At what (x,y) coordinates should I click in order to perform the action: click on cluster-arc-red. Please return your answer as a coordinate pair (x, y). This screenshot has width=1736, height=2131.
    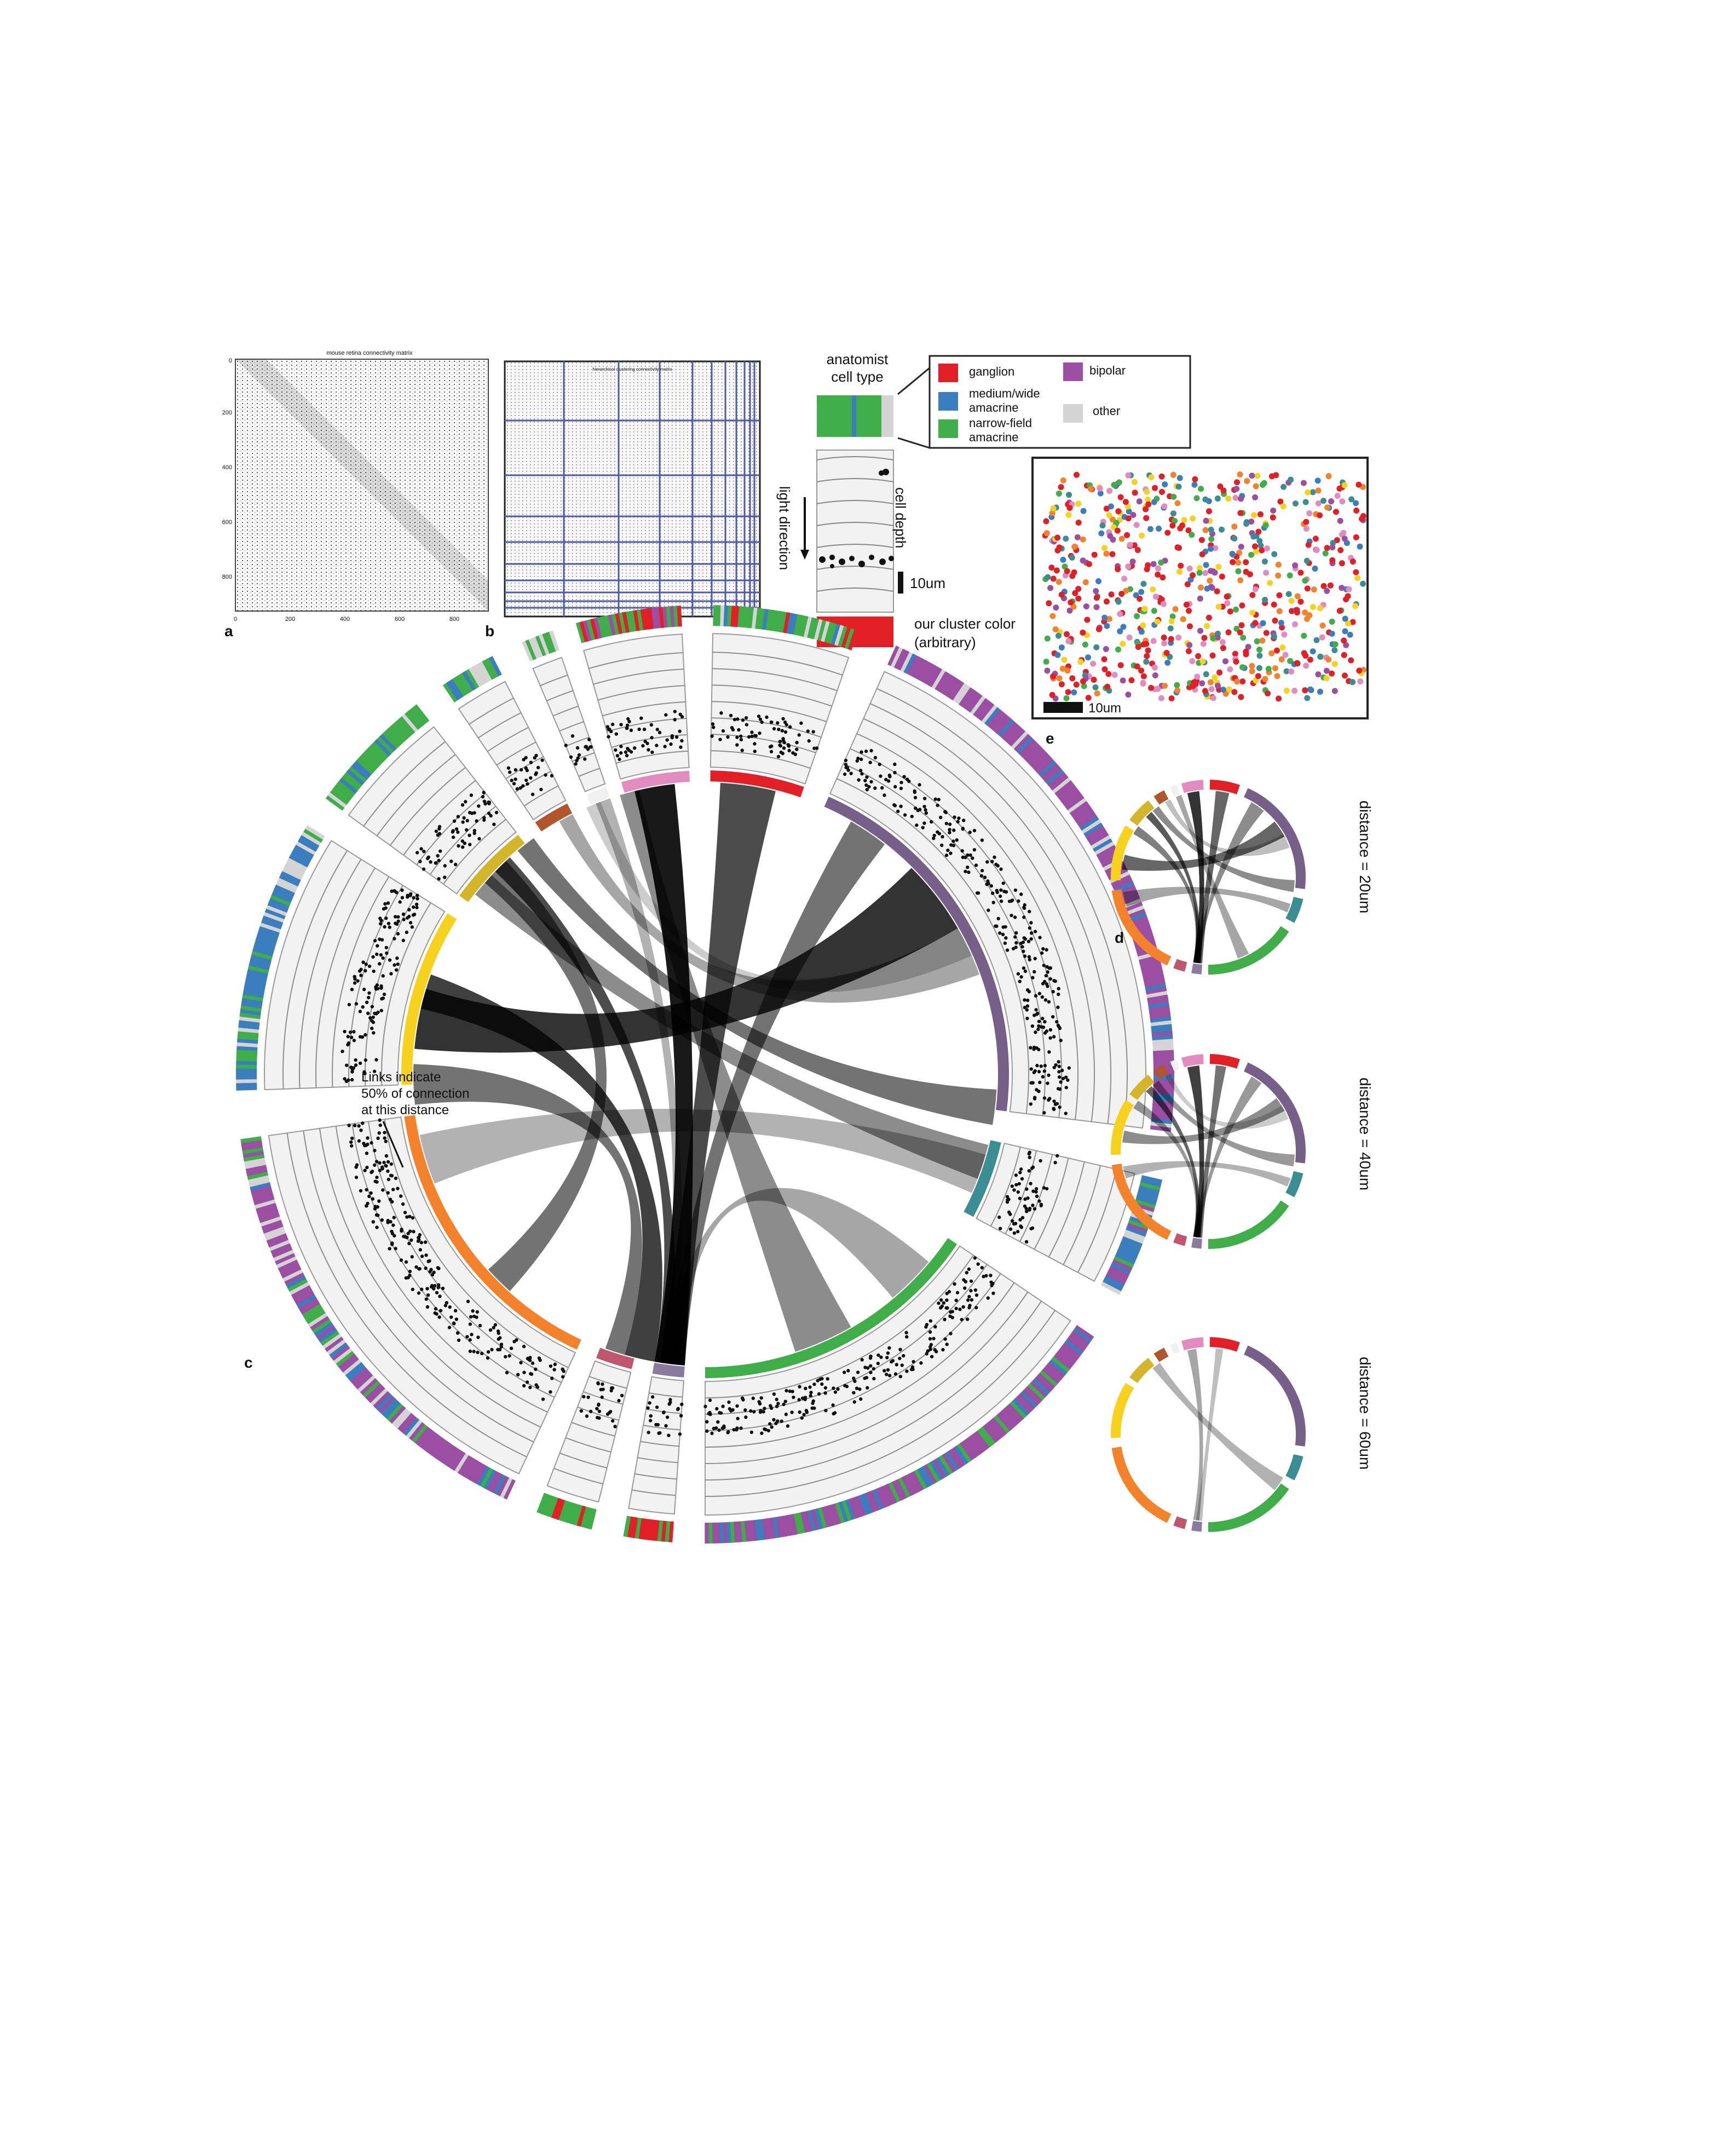
    Looking at the image, I should click on (1224, 1344).